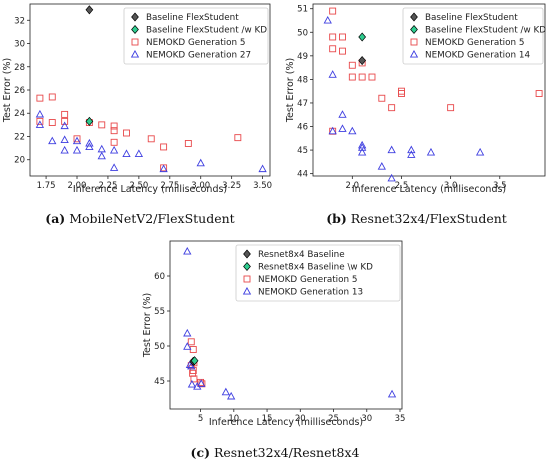  I want to click on y-tick-label: 28, so click(19, 68).